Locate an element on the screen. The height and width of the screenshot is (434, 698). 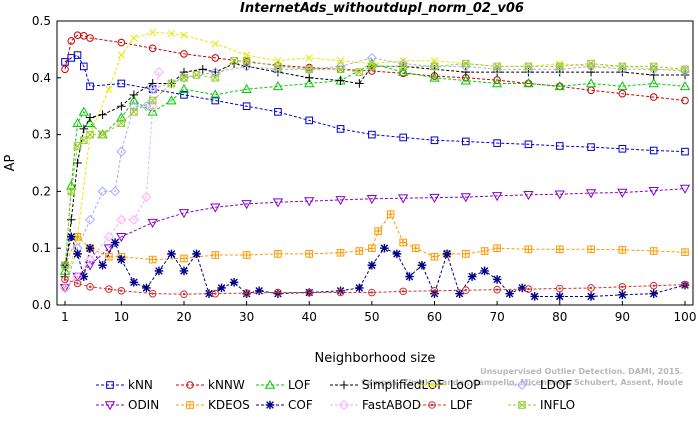
legend-label: kNN is located at coordinates (140, 385).